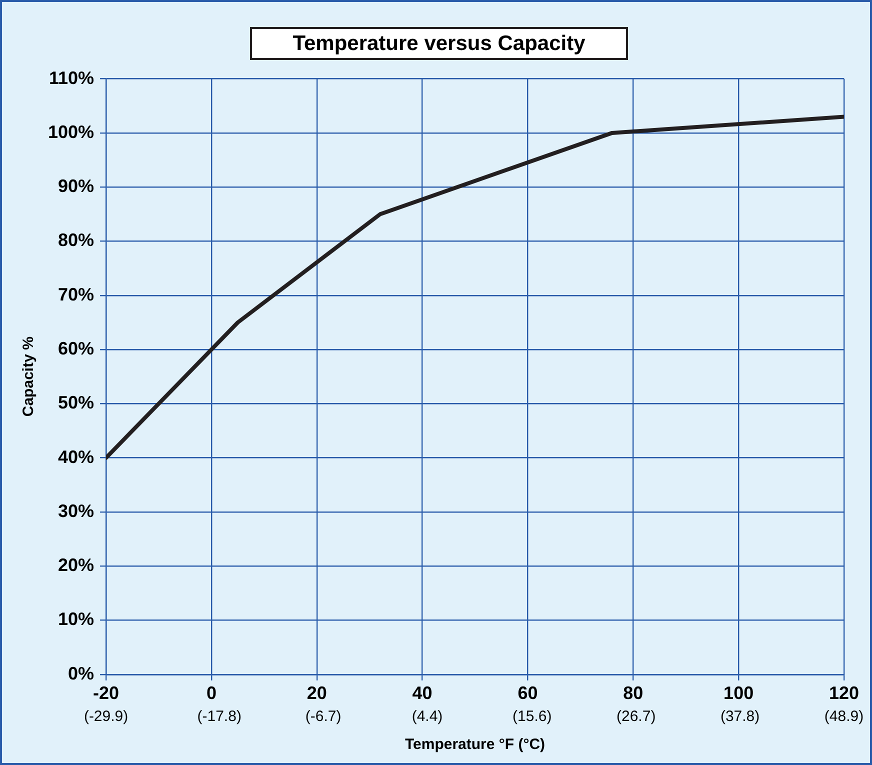 The image size is (872, 765). I want to click on y-tick-label: 110%, so click(71, 78).